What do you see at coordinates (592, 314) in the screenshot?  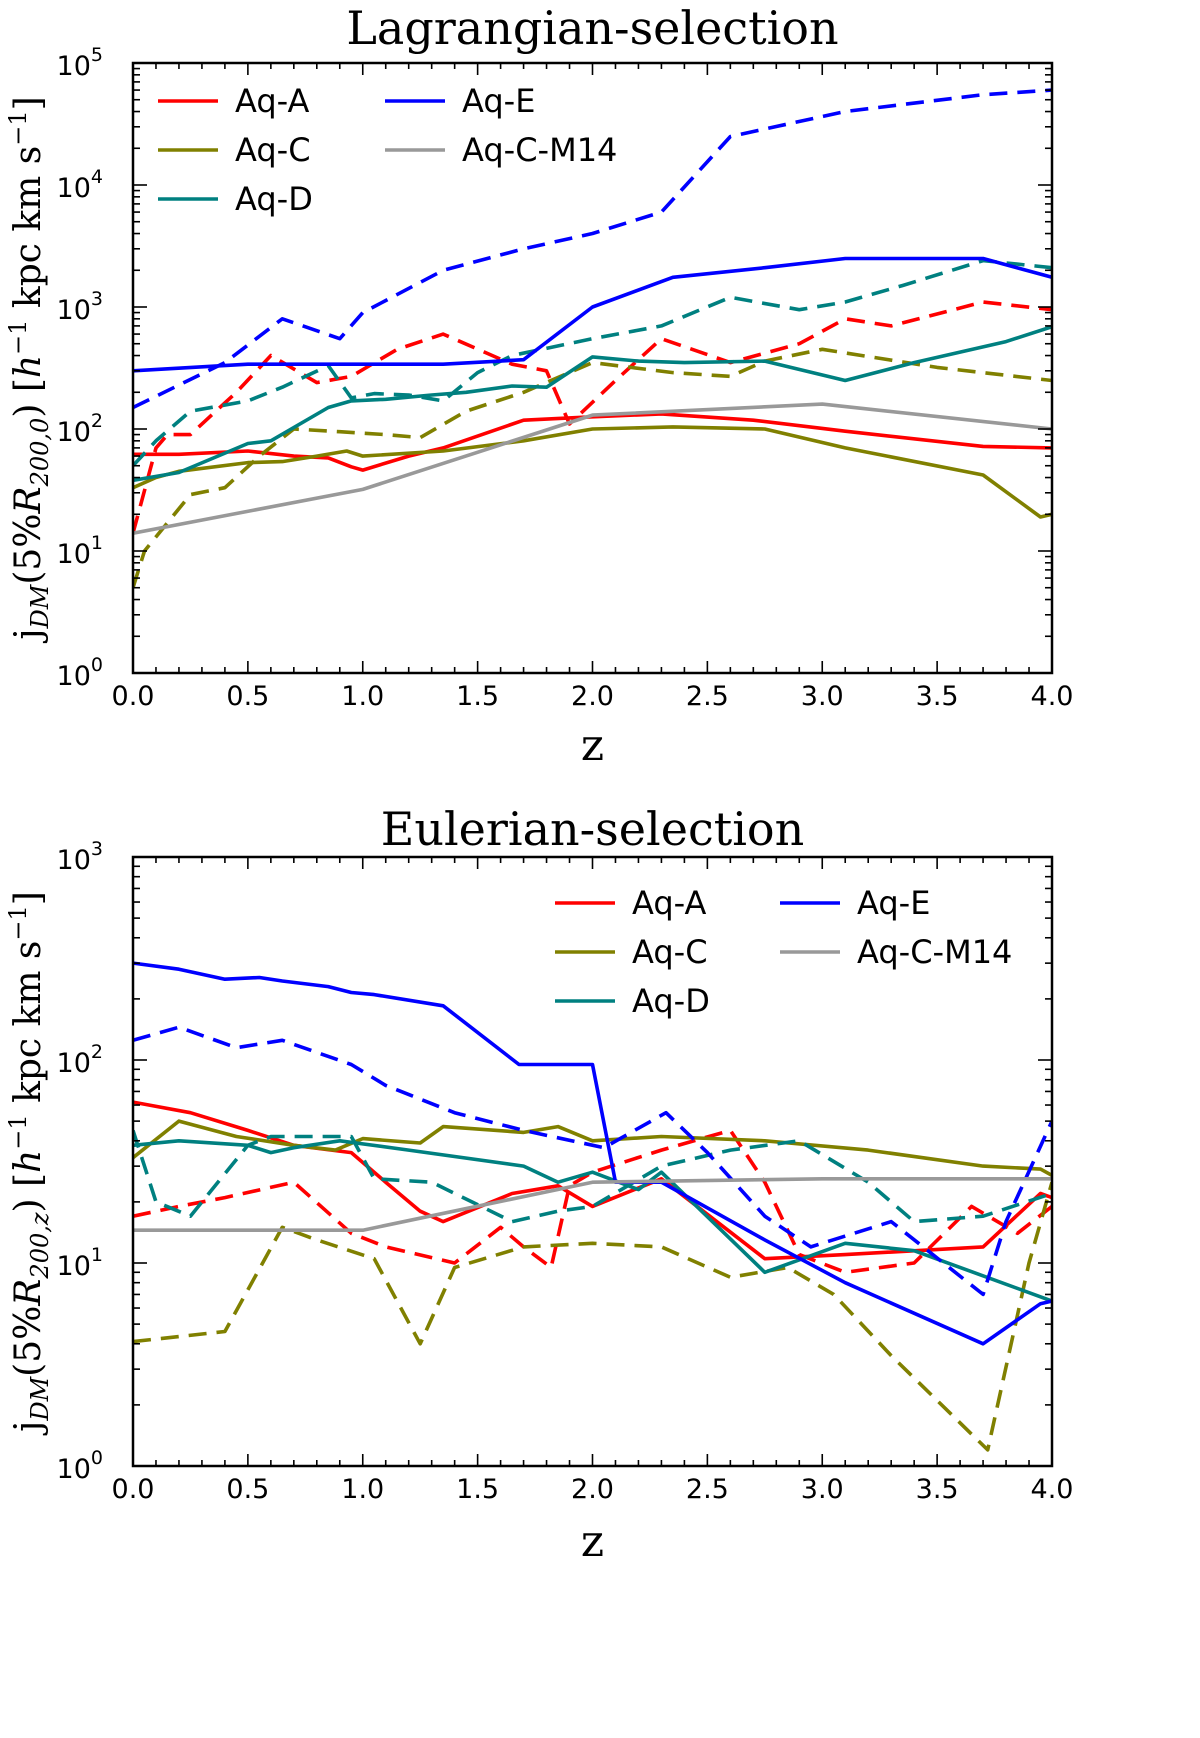 I see `series-line-aq-e-solid` at bounding box center [592, 314].